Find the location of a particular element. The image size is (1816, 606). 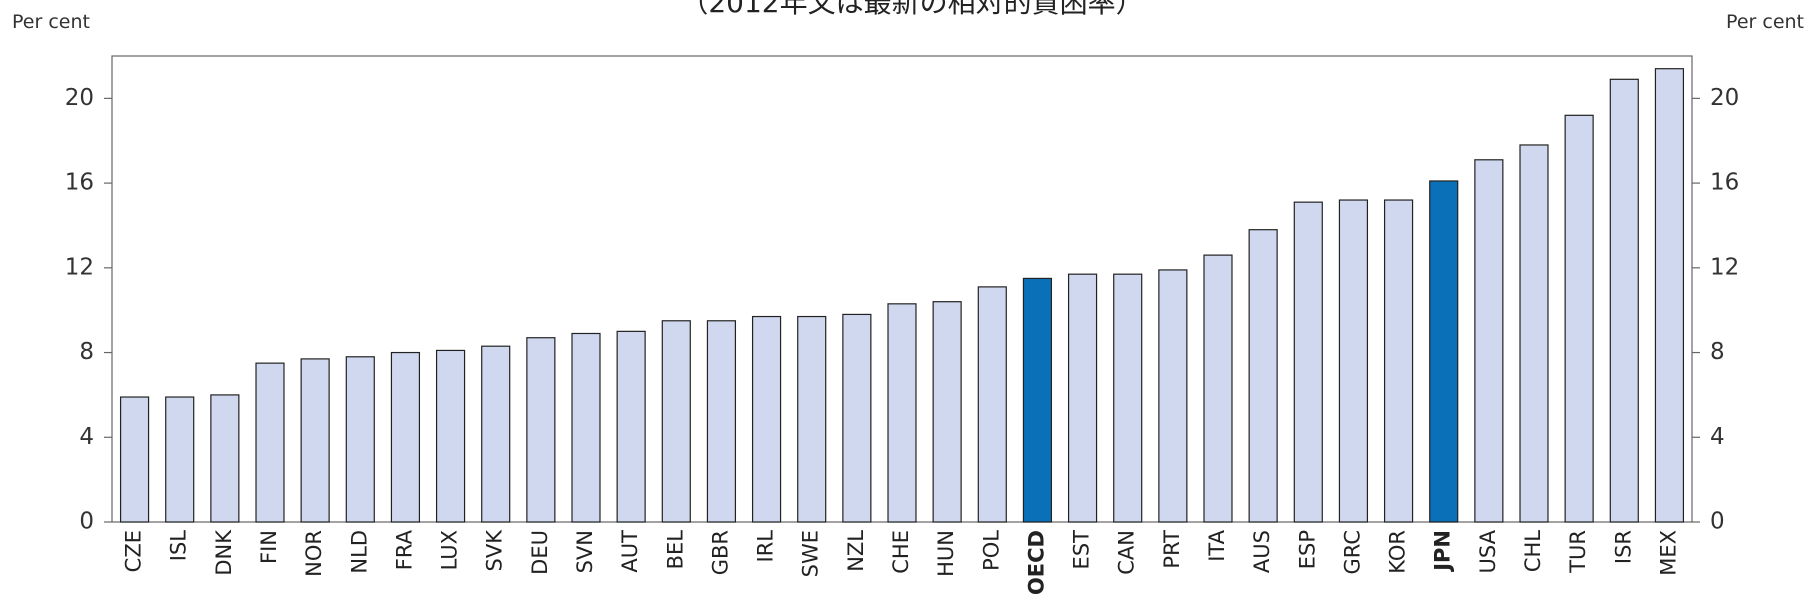

x-tick-label: CAN is located at coordinates (1127, 552).